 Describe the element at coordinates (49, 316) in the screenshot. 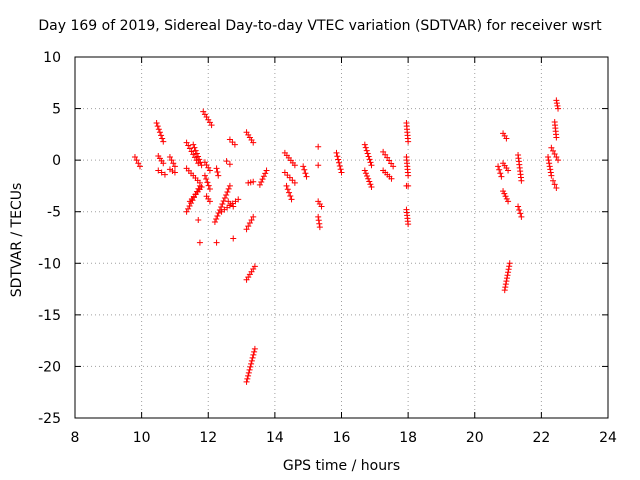

I see `y-tick-label: -15` at that location.